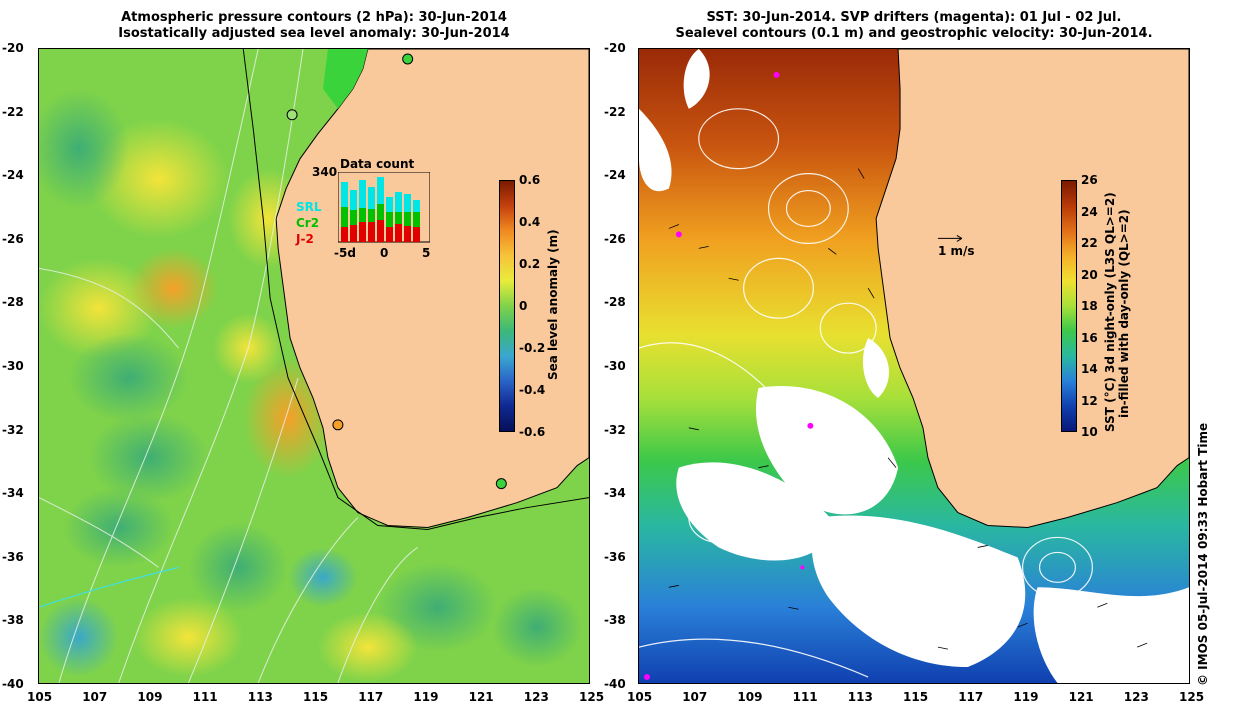  What do you see at coordinates (860, 697) in the screenshot?
I see `right-lon-tick-4: 113` at bounding box center [860, 697].